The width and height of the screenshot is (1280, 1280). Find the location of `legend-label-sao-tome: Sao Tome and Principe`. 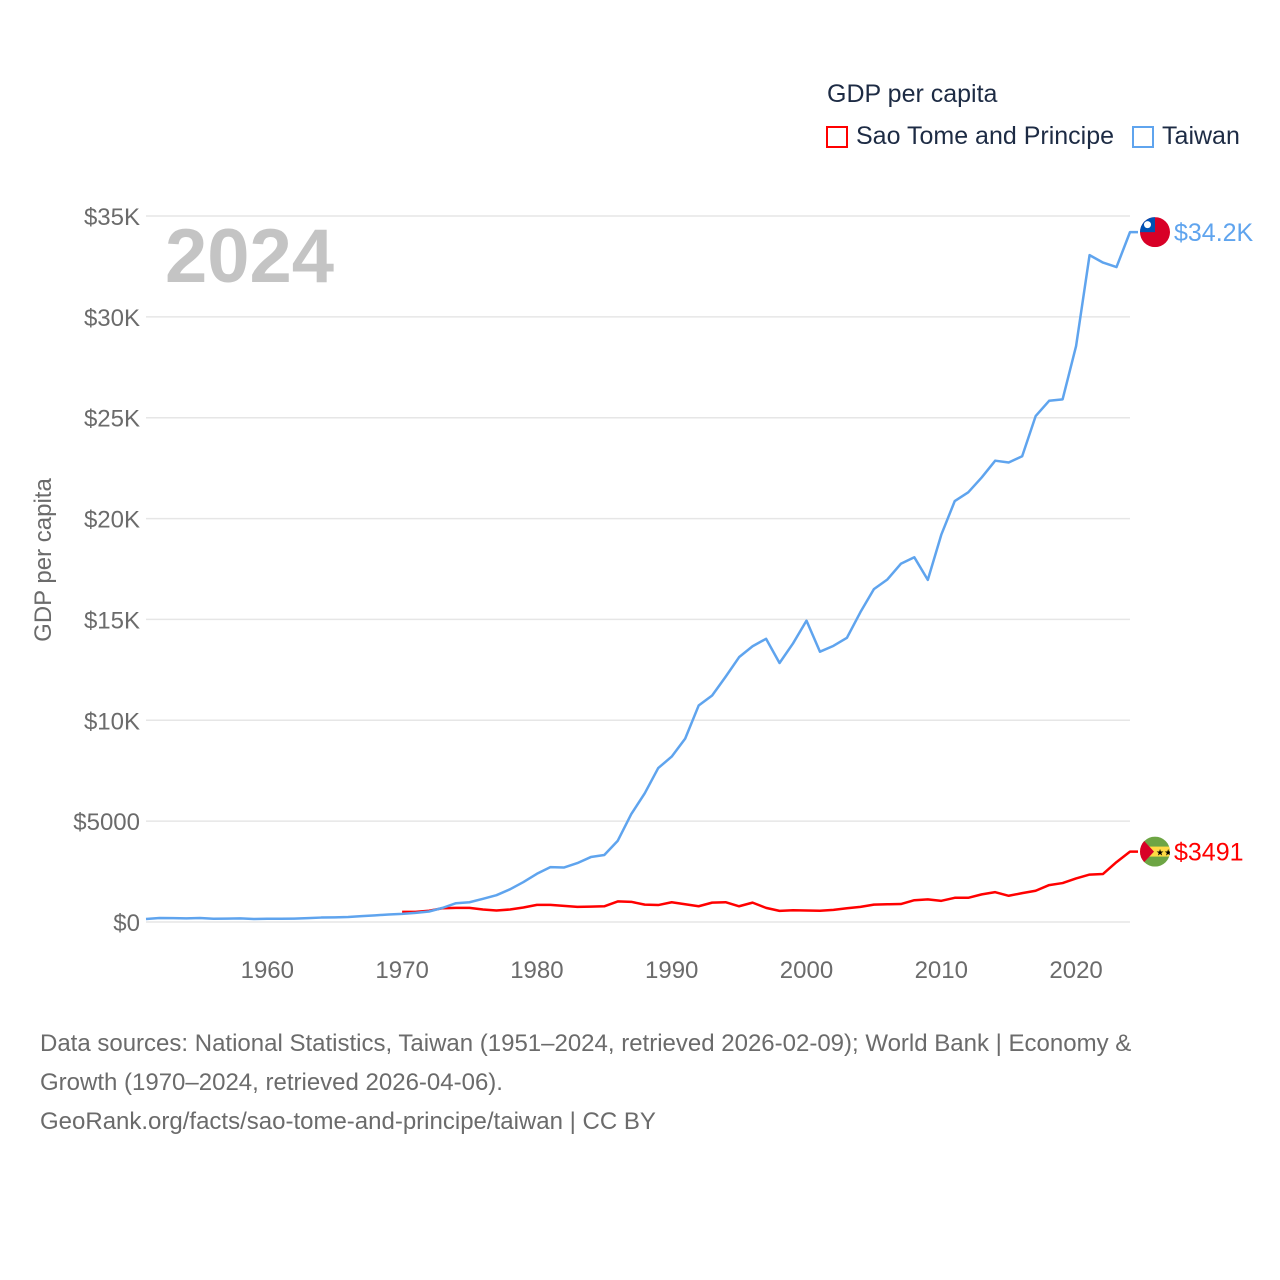

legend-label-sao-tome: Sao Tome and Principe is located at coordinates (985, 136).